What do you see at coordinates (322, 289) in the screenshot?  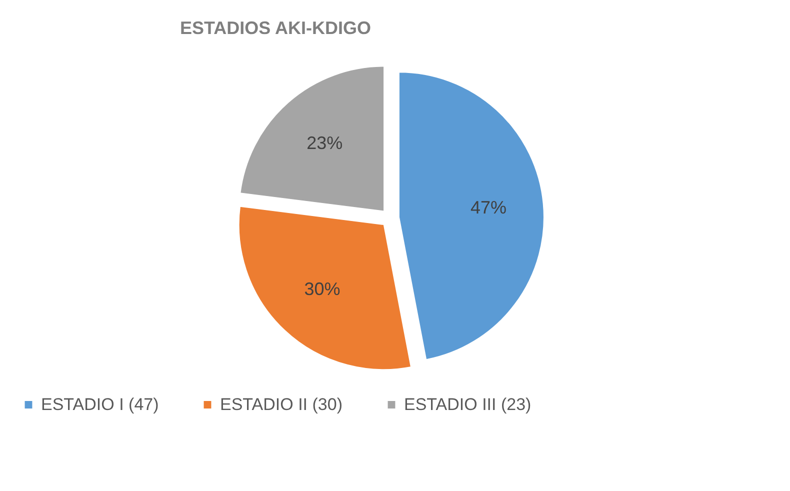 I see `data-label: 30%` at bounding box center [322, 289].